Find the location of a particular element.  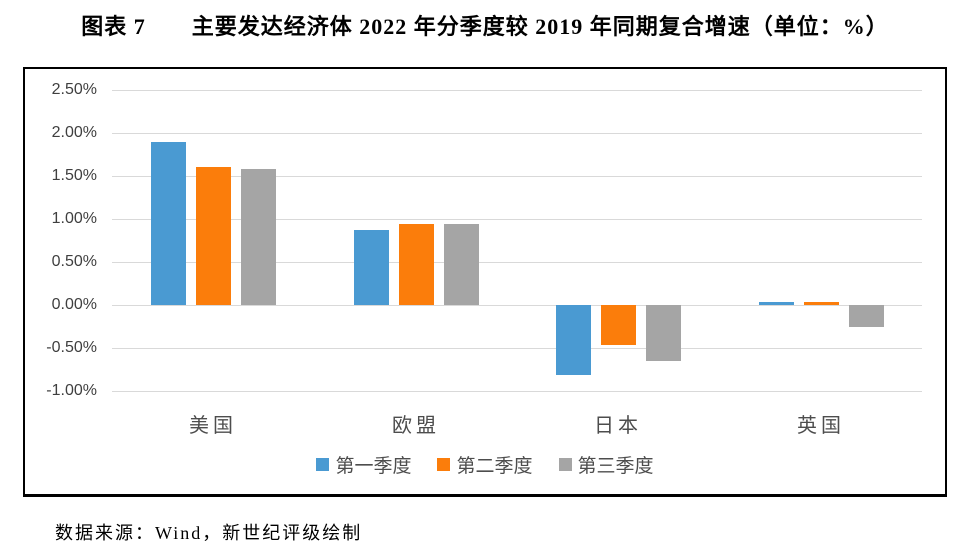

legend-item: 第三季度 is located at coordinates (606, 464).